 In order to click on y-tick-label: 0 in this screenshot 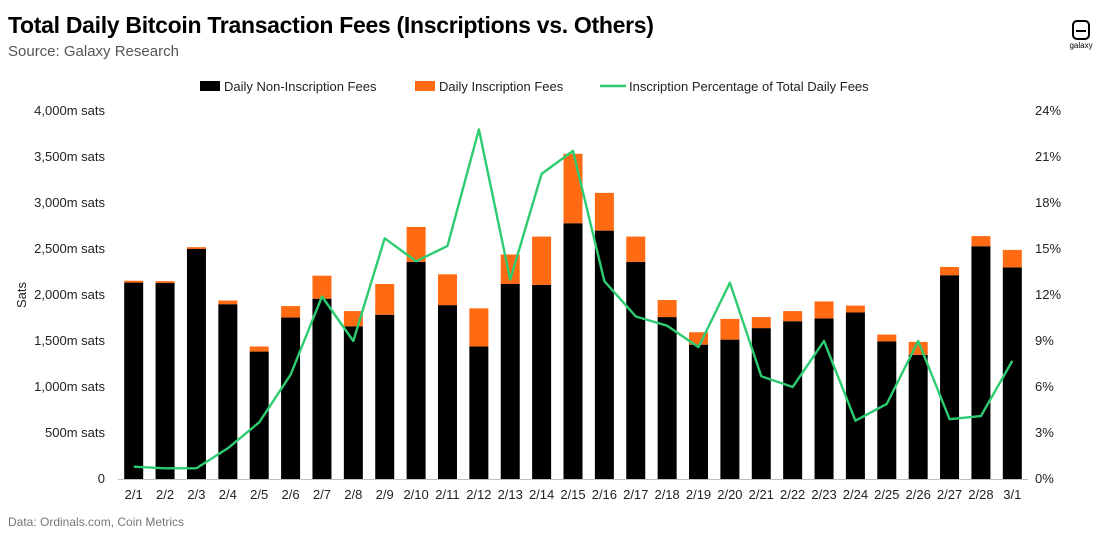, I will do `click(101, 478)`.